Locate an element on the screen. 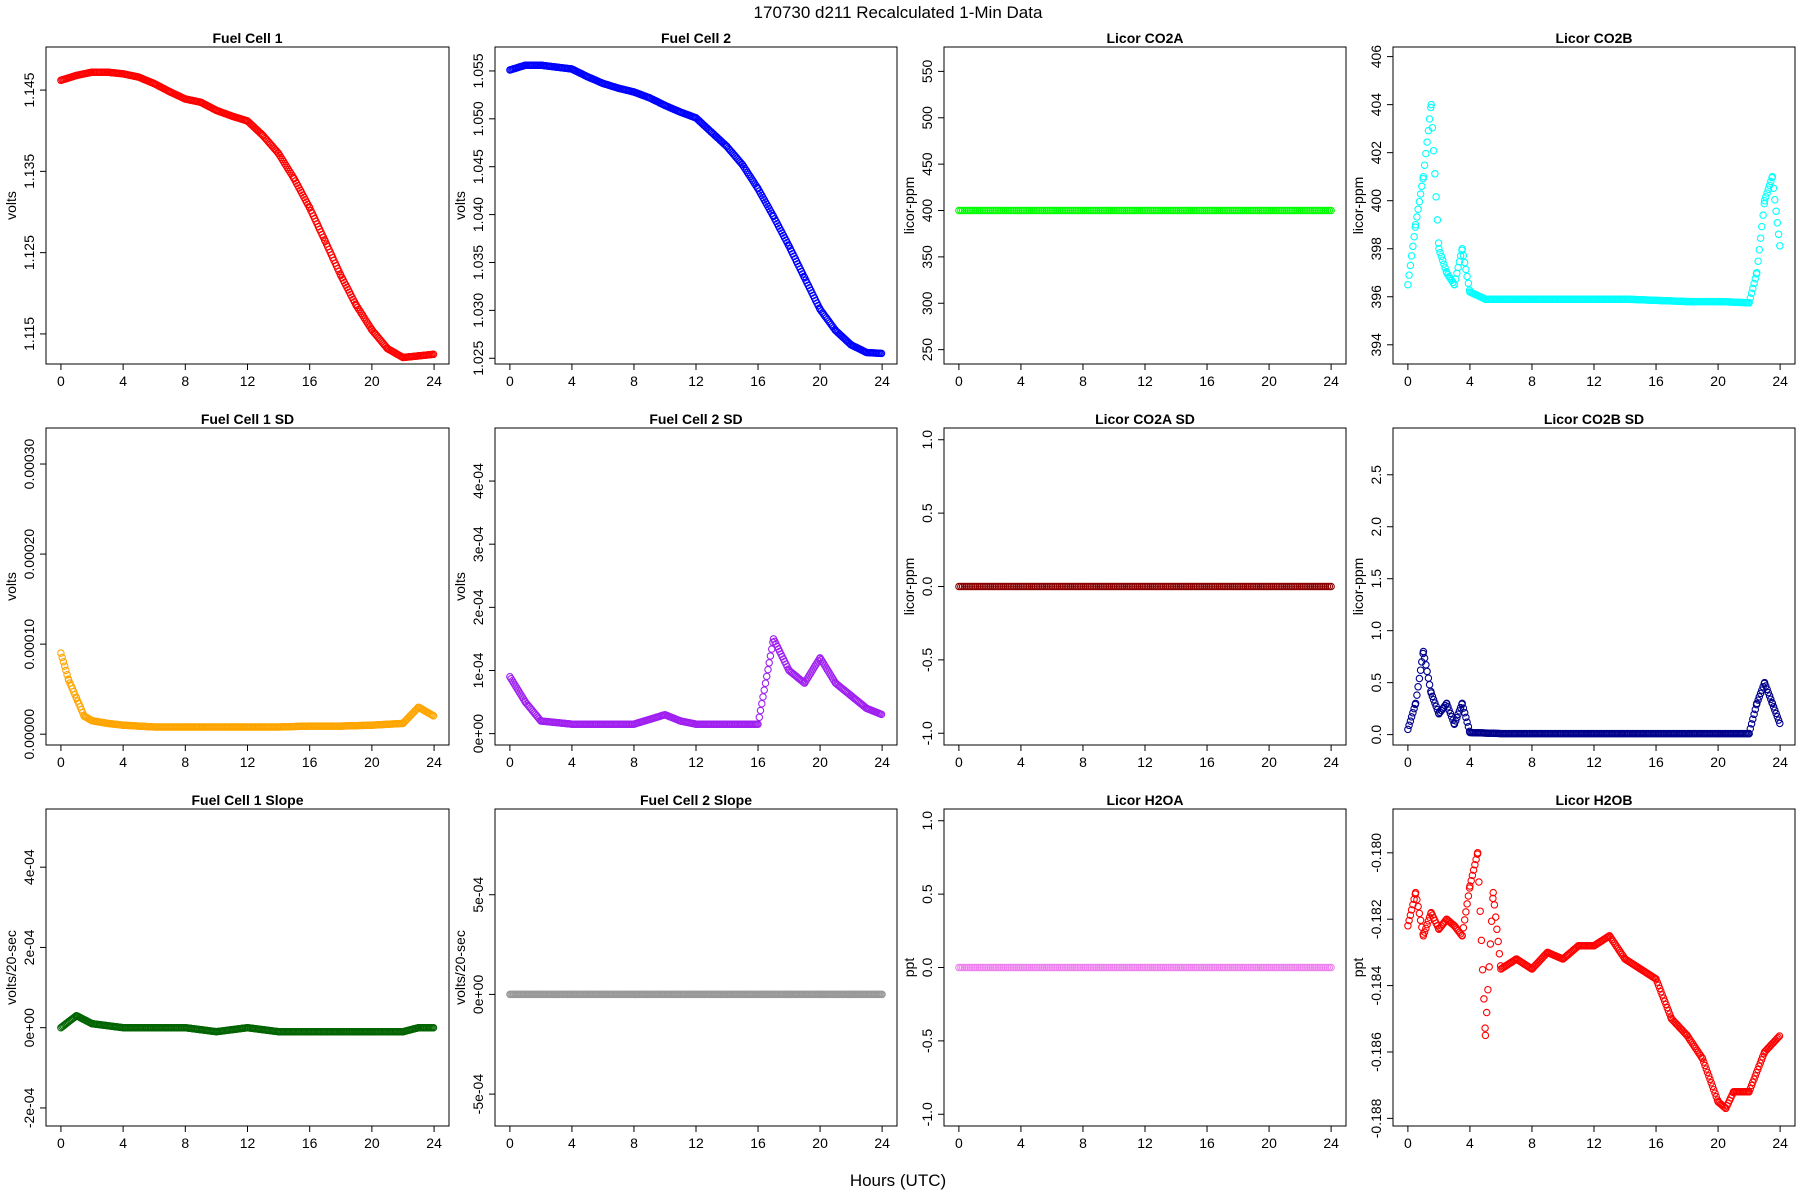  y-tick-label: 398 is located at coordinates (1376, 249).